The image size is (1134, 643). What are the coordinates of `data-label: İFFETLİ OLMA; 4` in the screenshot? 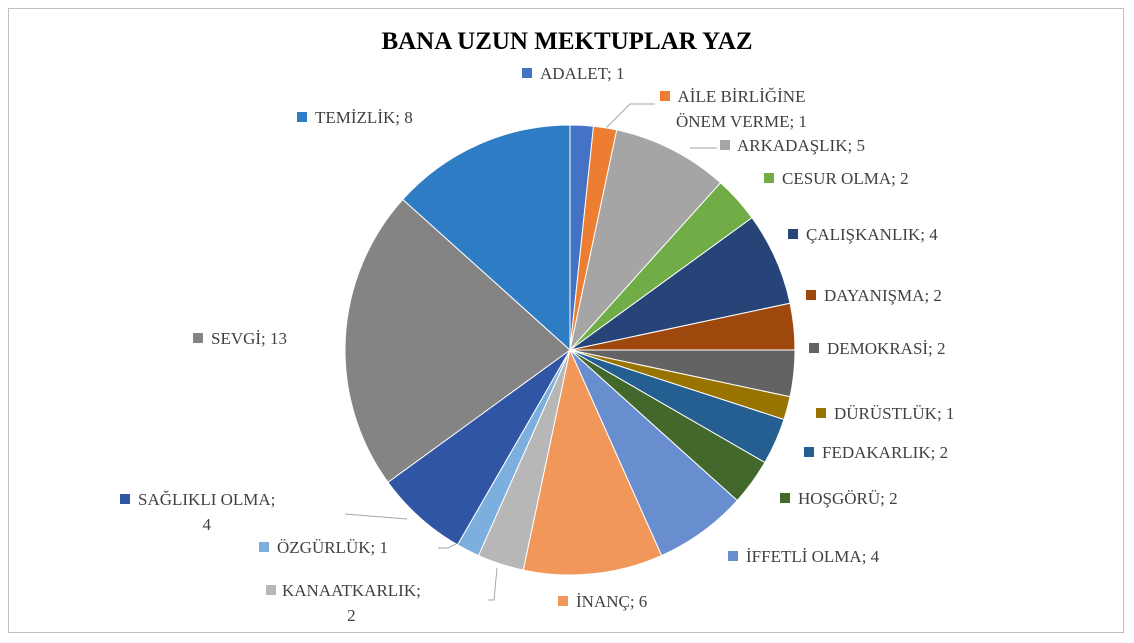 It's located at (813, 556).